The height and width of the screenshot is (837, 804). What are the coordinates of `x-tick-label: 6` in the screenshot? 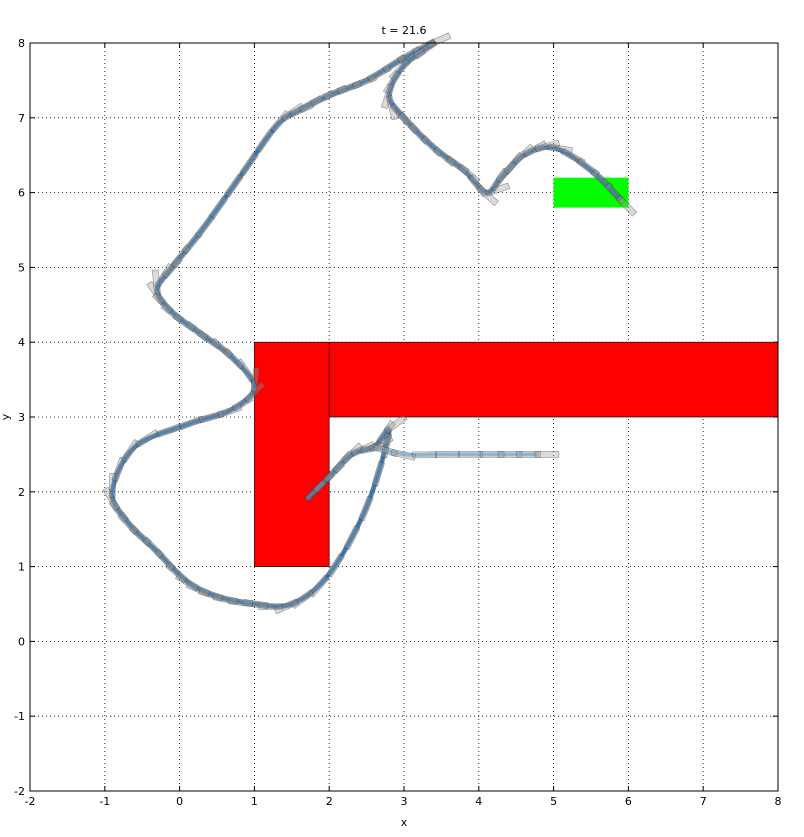 It's located at (628, 801).